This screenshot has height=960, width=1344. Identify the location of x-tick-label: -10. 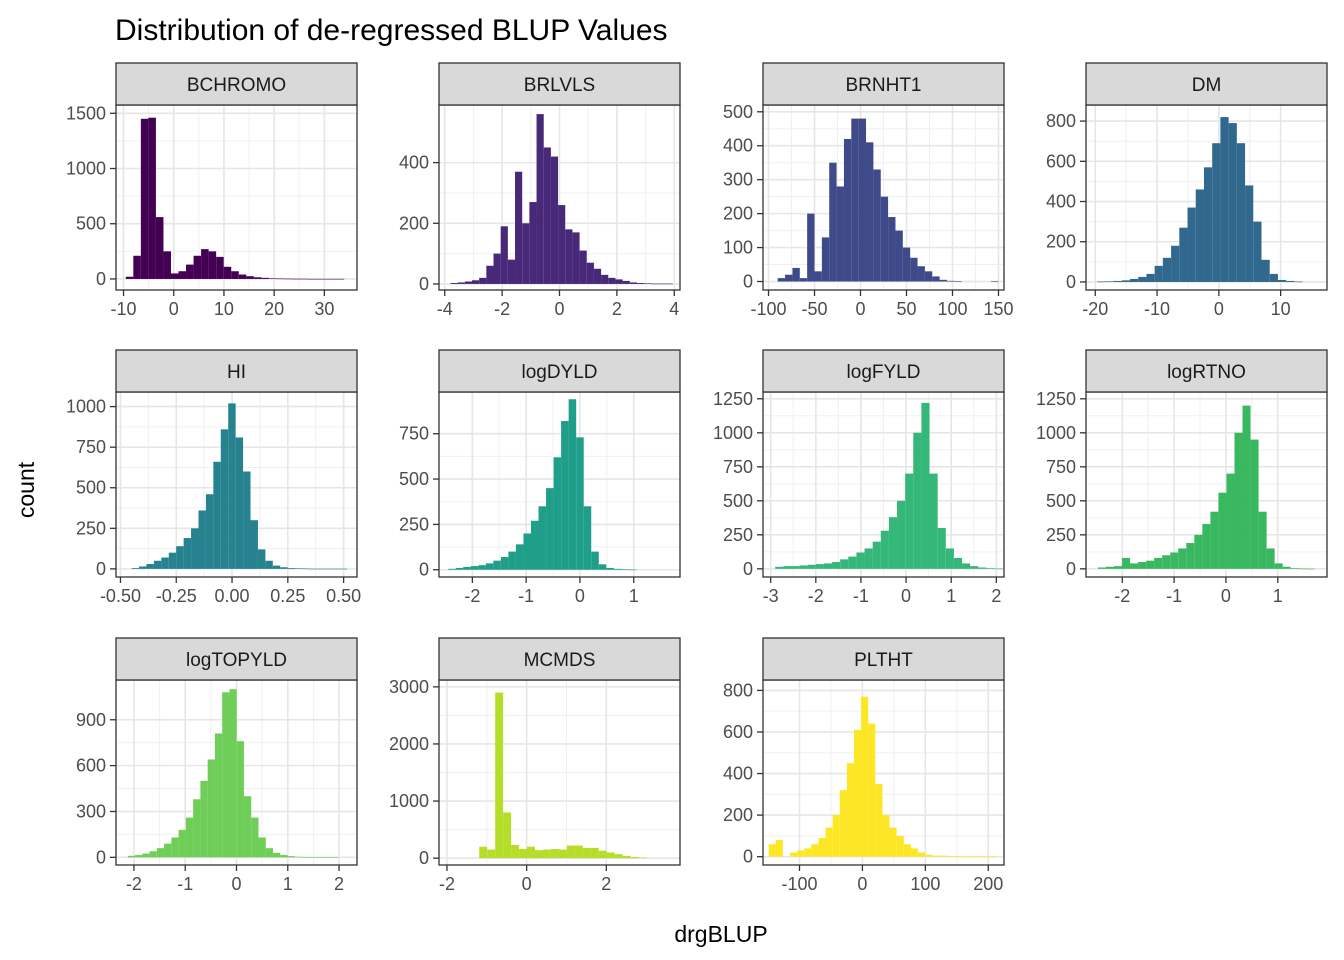
(1157, 309).